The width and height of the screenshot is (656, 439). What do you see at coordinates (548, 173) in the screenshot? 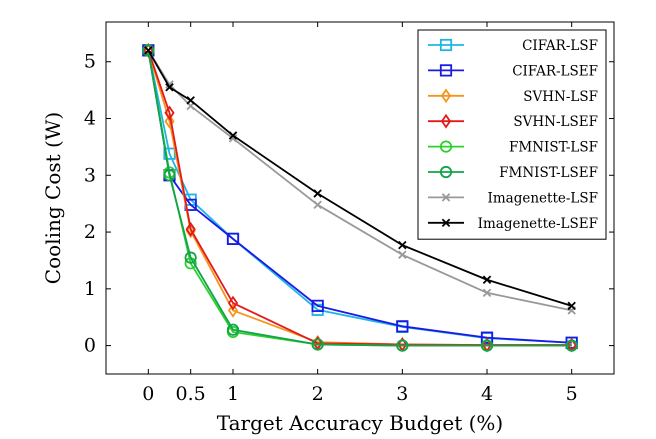
I see `legend-label: FMNIST-LSEF` at bounding box center [548, 173].